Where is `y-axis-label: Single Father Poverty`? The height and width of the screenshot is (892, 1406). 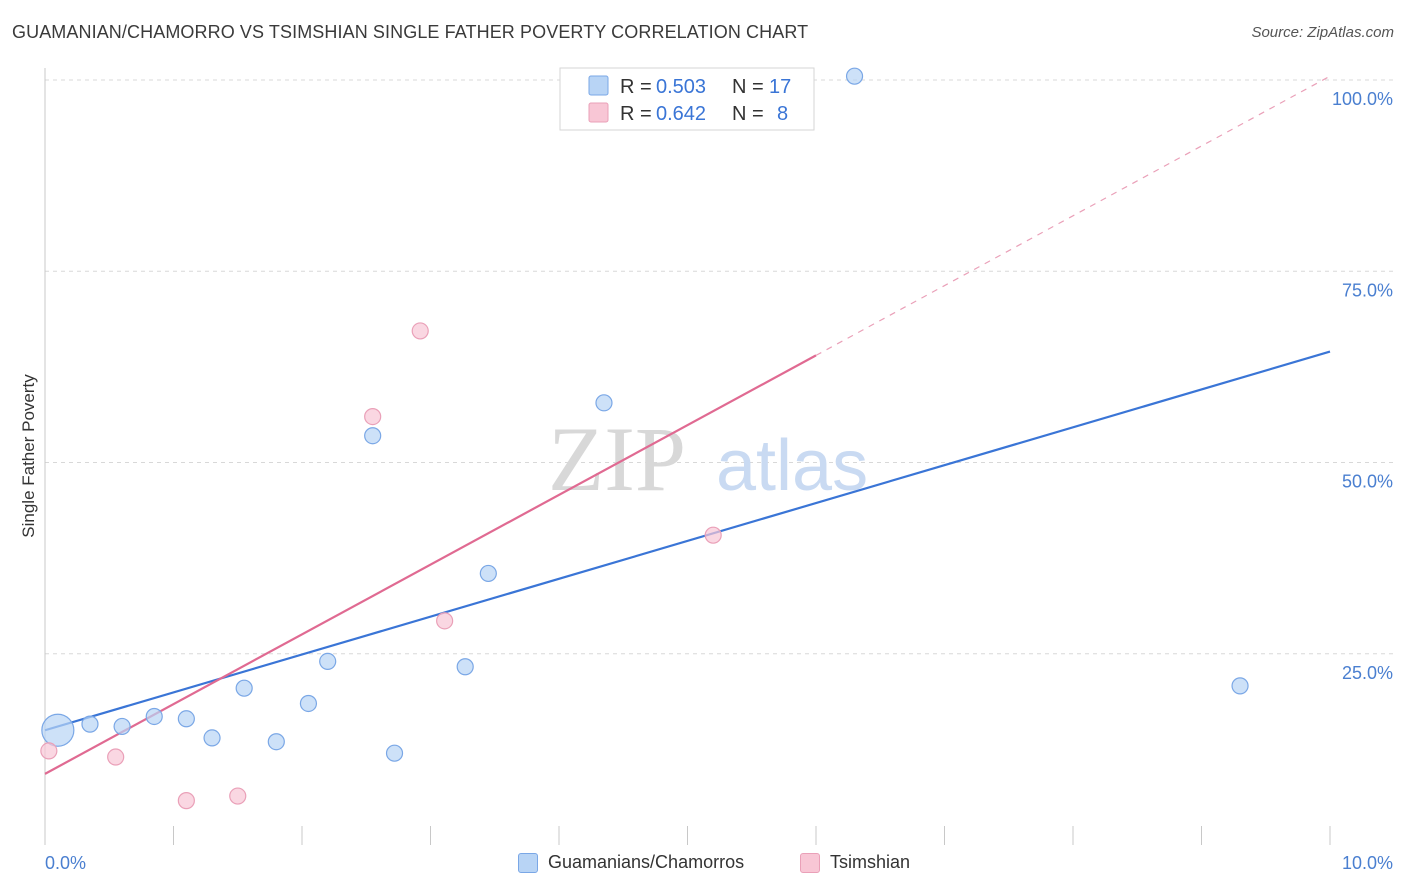
y-axis-label: Single Father Poverty is located at coordinates (28, 456).